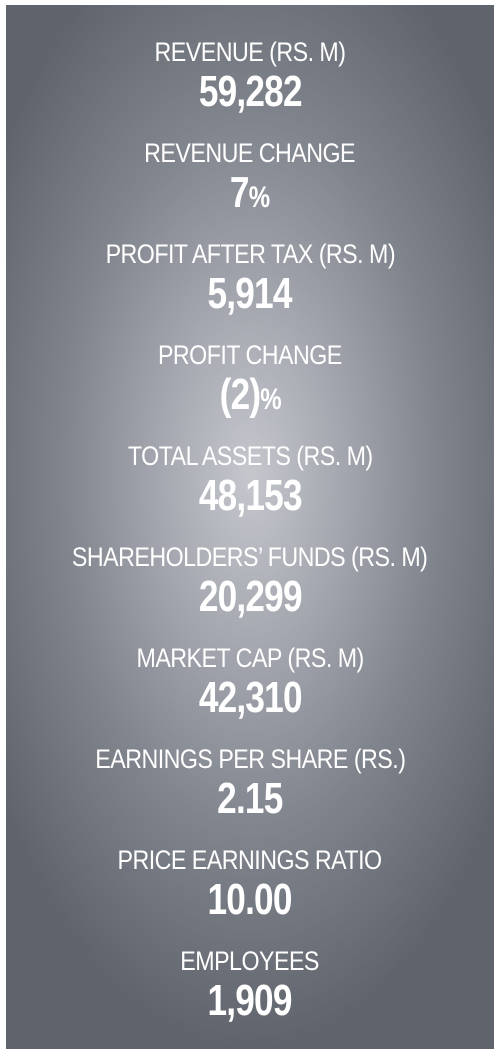 The height and width of the screenshot is (1054, 500). I want to click on stat-market-cap: MARKET CAP (RS. M) 42,310, so click(250, 693).